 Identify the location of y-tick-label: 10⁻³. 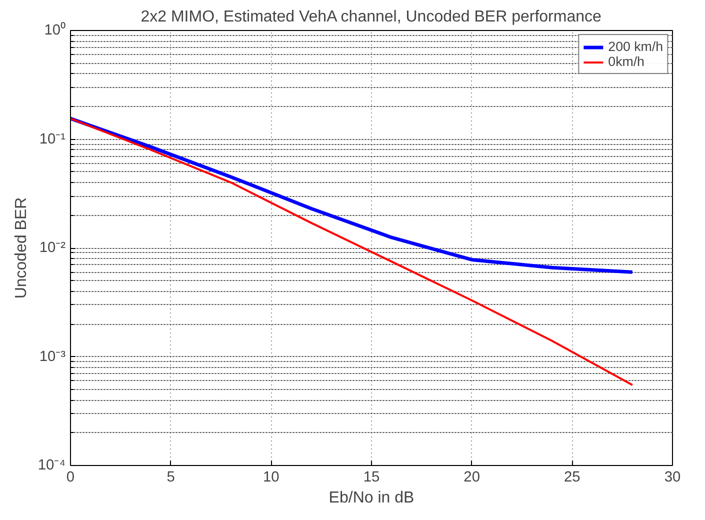
(52, 356).